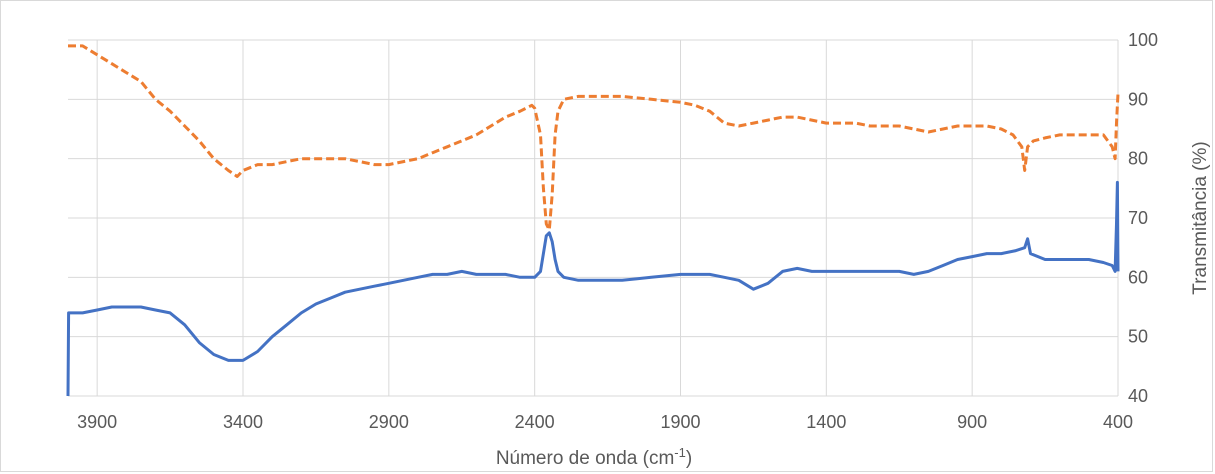 This screenshot has width=1215, height=474. Describe the element at coordinates (1138, 396) in the screenshot. I see `y-tick-label: 40` at that location.